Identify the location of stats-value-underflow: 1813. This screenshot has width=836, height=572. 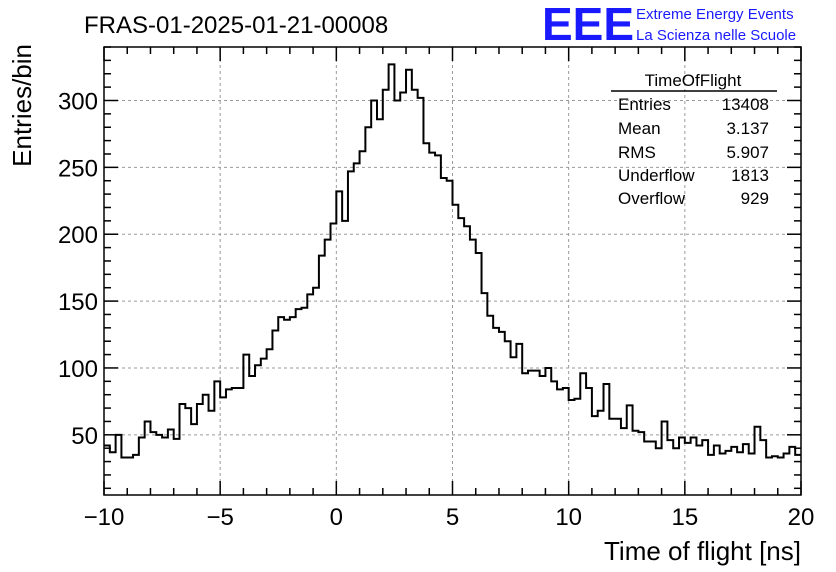
(750, 175).